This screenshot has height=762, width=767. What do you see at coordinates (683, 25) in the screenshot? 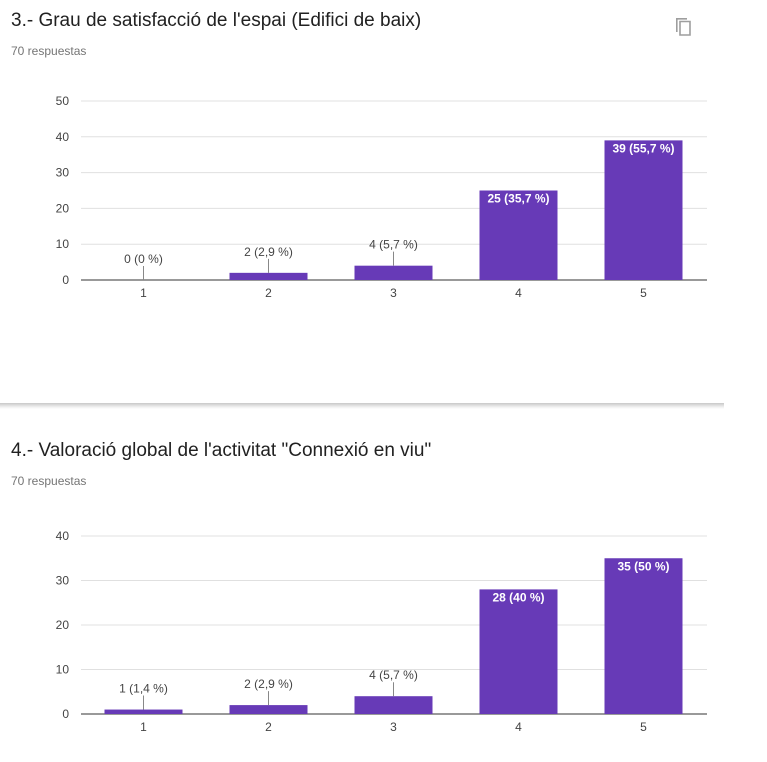
I see `copy-icon` at bounding box center [683, 25].